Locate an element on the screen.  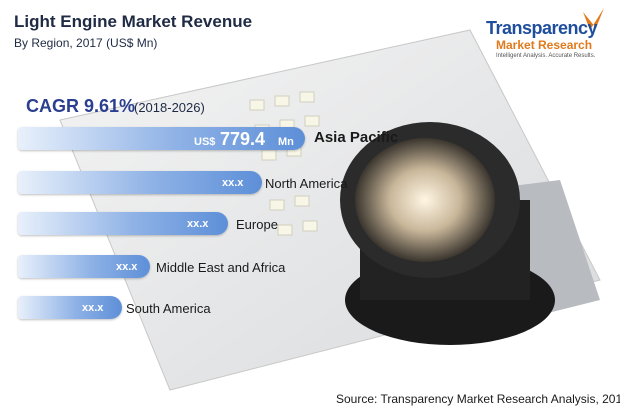
value: 779.4 is located at coordinates (243, 139).